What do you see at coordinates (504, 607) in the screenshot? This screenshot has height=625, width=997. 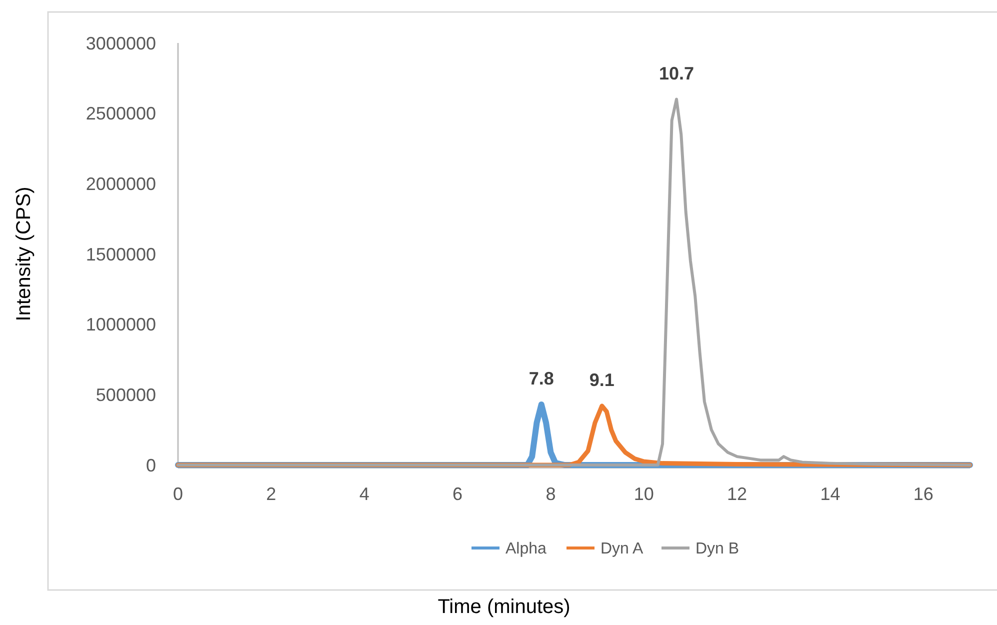 I see `x-axis-title: Time (minutes)` at bounding box center [504, 607].